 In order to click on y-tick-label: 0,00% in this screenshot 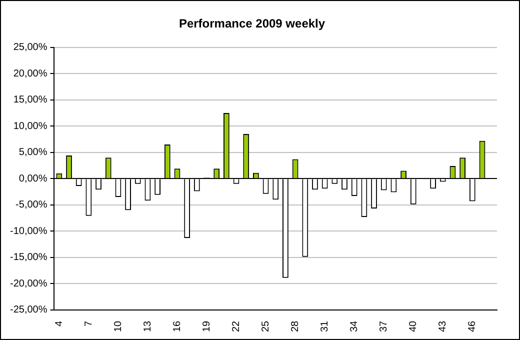, I will do `click(33, 178)`.